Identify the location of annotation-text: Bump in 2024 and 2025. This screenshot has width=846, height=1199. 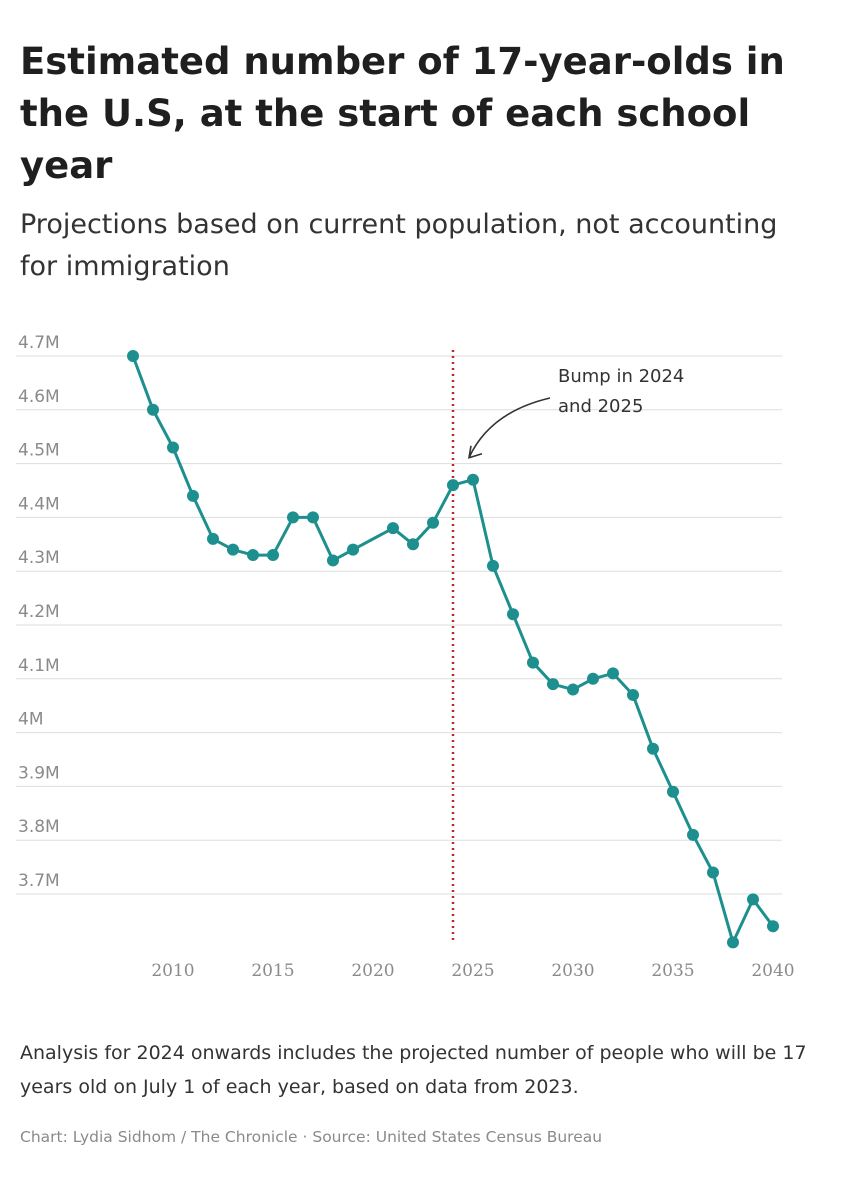
(621, 391).